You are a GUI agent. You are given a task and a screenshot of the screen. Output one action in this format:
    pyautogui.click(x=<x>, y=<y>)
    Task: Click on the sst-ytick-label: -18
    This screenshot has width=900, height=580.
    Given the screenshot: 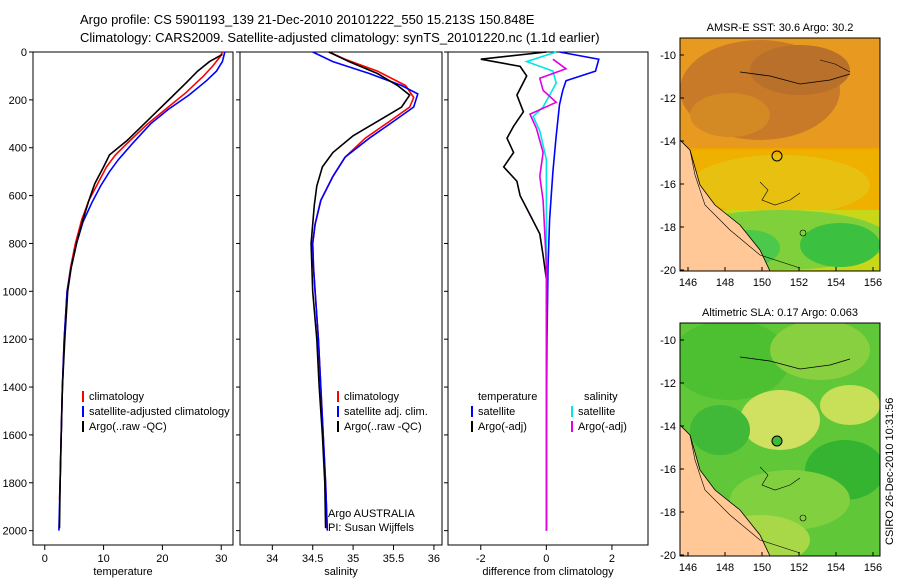 What is the action you would take?
    pyautogui.click(x=668, y=228)
    